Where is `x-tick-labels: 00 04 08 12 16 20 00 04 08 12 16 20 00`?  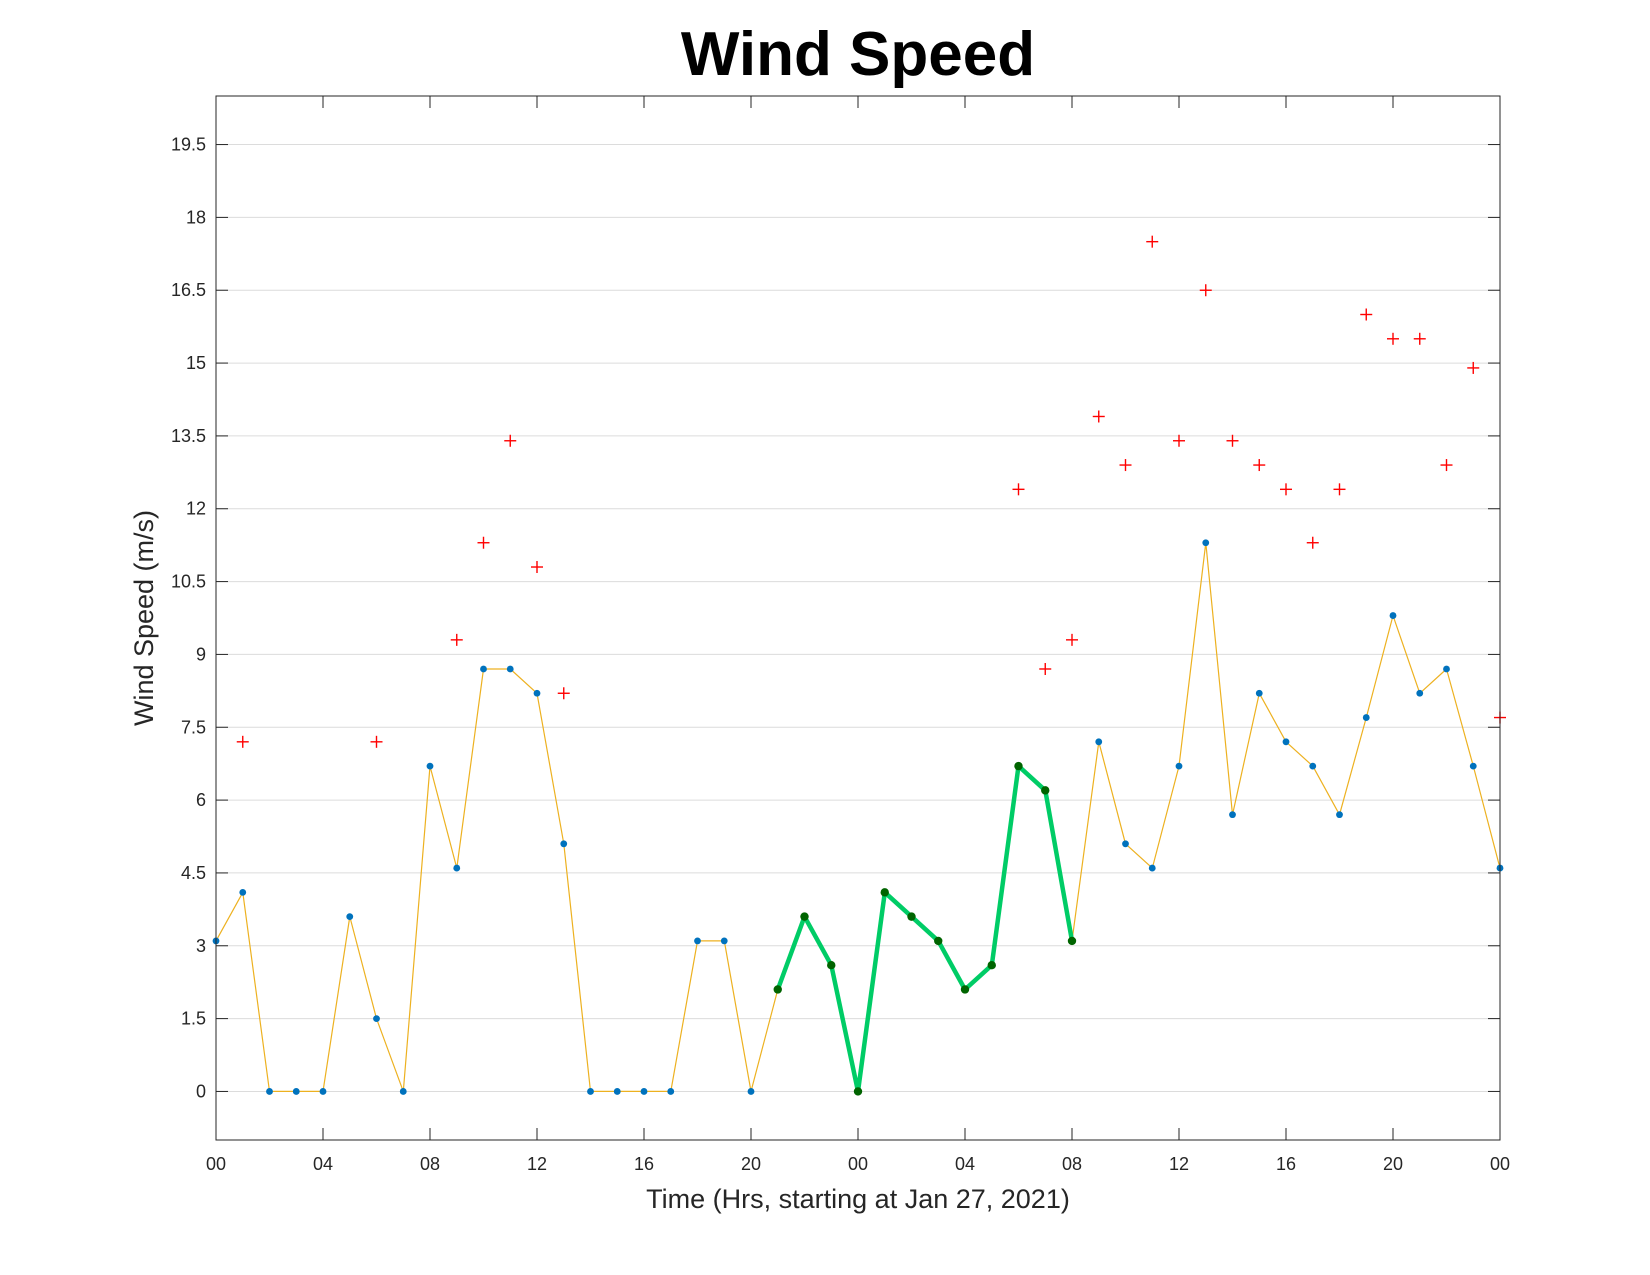 x-tick-labels: 00 04 08 12 16 20 00 04 08 12 16 20 00 is located at coordinates (858, 1164).